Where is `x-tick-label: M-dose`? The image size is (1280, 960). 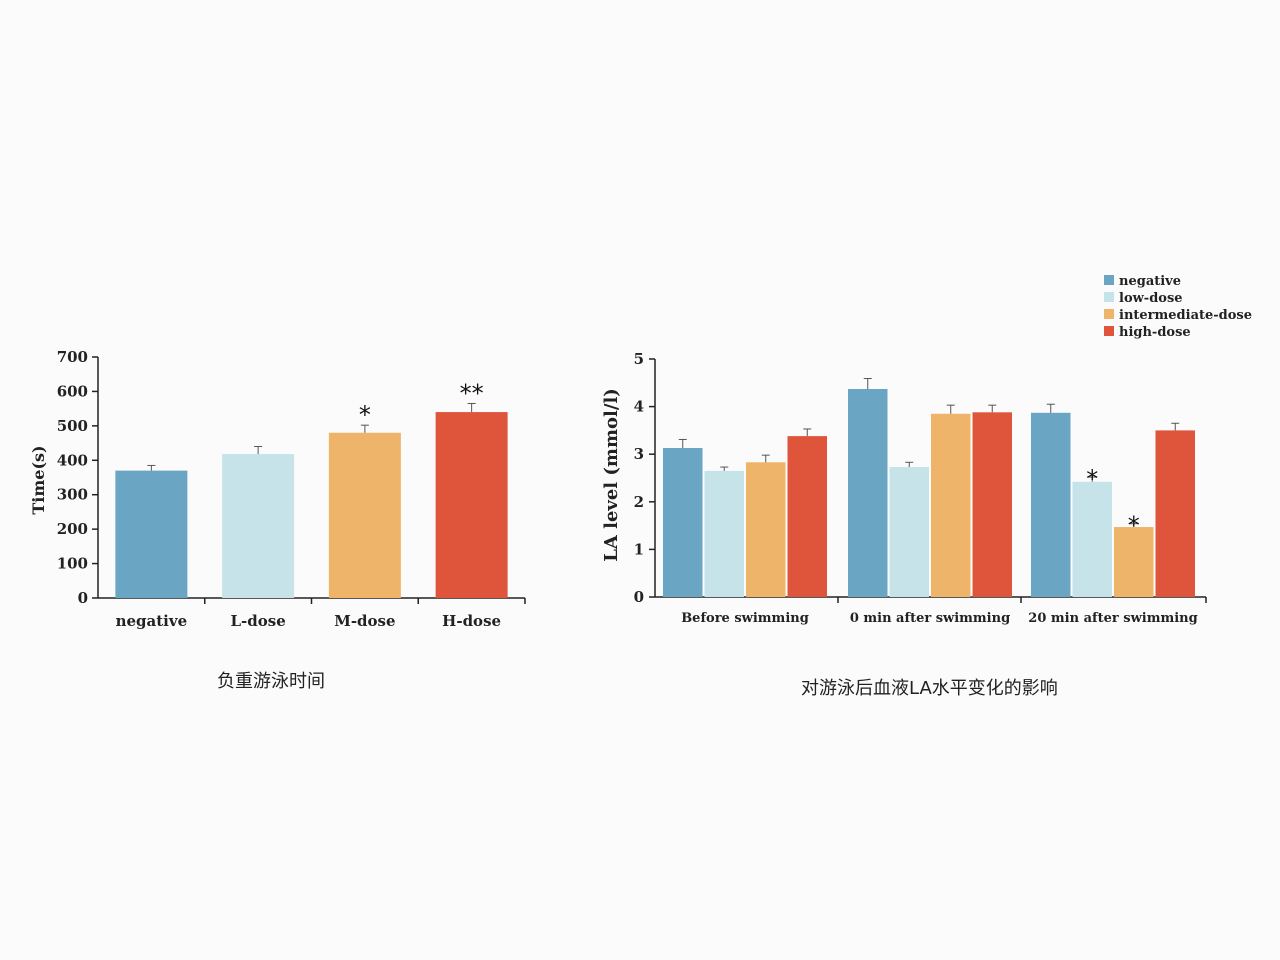
x-tick-label: M-dose is located at coordinates (364, 621).